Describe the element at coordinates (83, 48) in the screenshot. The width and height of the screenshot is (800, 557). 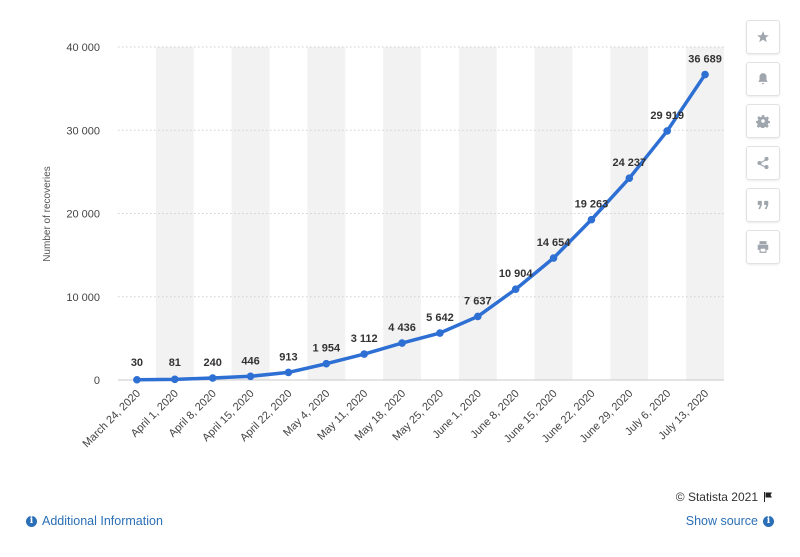
I see `y-tick-label: 40 000` at that location.